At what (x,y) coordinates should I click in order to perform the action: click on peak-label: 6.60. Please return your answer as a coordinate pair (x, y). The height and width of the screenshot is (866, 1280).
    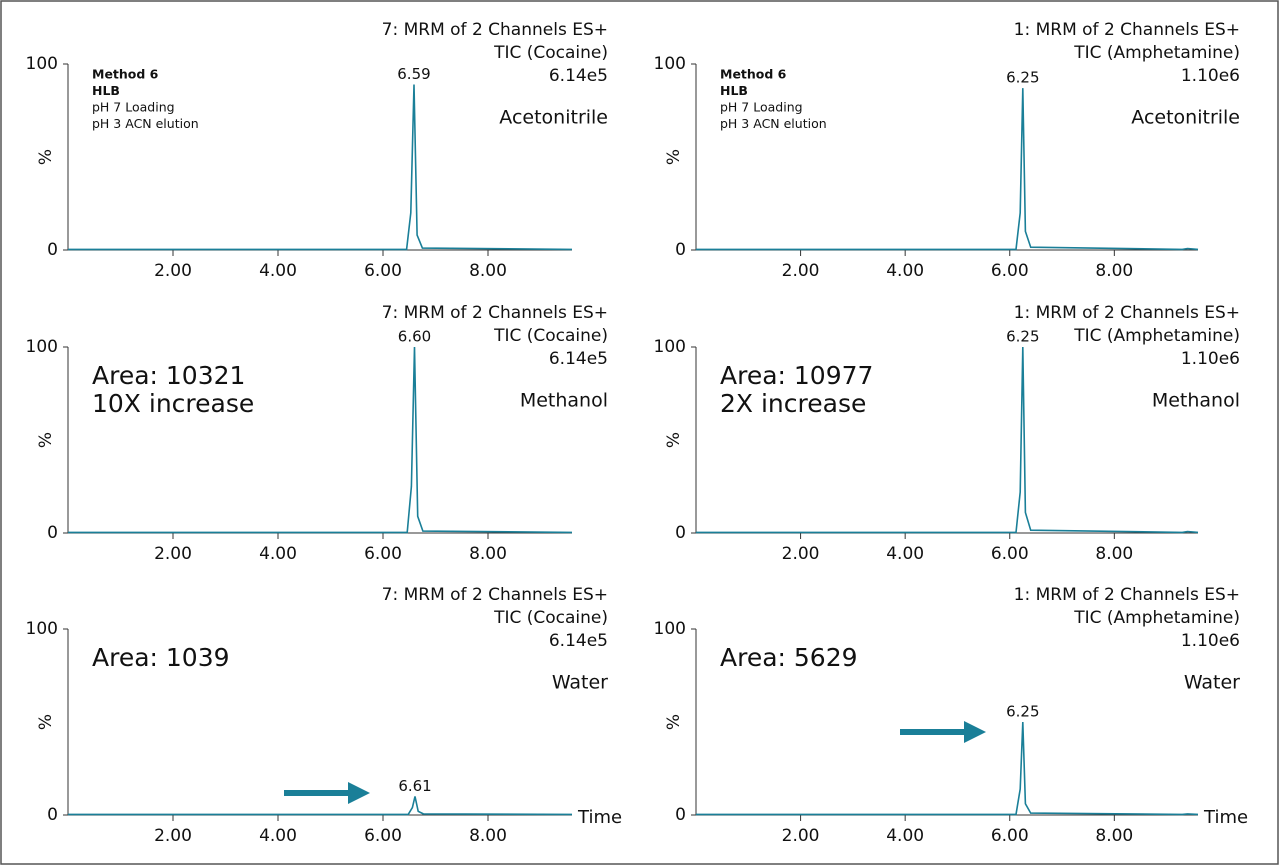
    Looking at the image, I should click on (414, 337).